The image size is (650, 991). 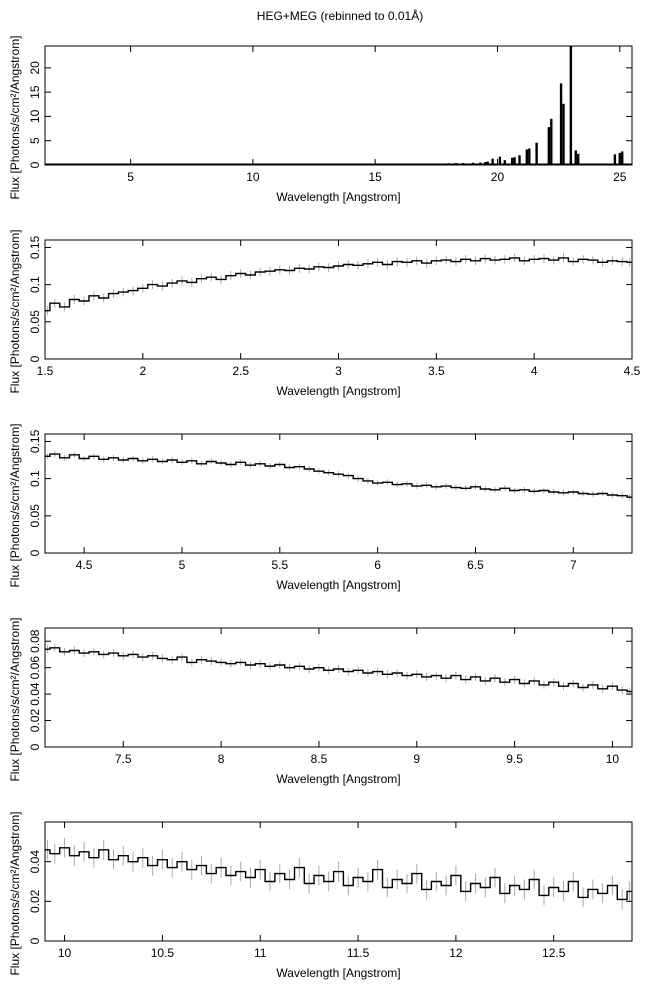 I want to click on x-tick-label: 20, so click(x=498, y=177).